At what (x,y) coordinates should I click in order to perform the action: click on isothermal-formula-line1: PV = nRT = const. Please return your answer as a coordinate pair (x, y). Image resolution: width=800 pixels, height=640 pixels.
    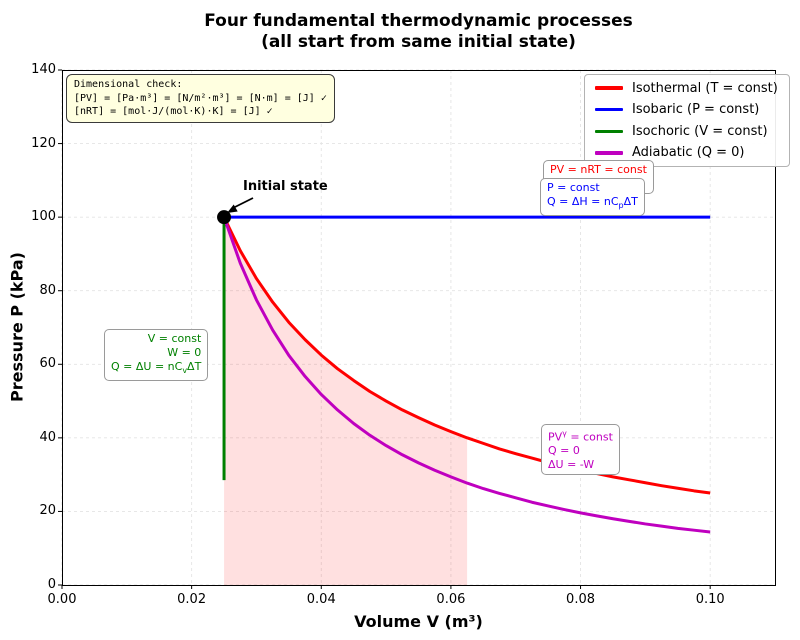
    Looking at the image, I should click on (598, 169).